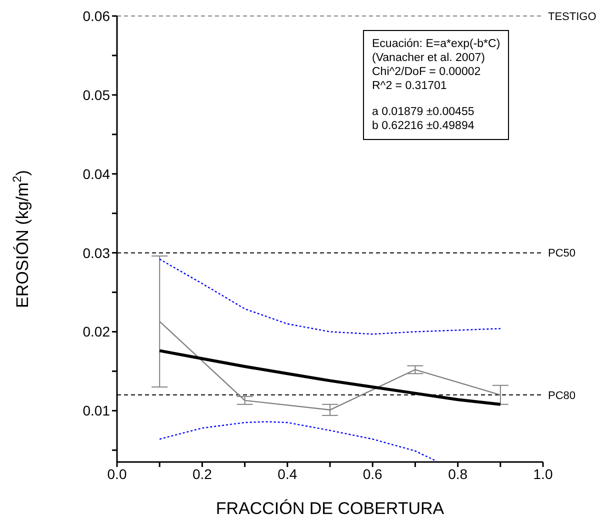 Image resolution: width=600 pixels, height=518 pixels. Describe the element at coordinates (424, 126) in the screenshot. I see `annotation: b 0.62216 ±0.49894` at that location.